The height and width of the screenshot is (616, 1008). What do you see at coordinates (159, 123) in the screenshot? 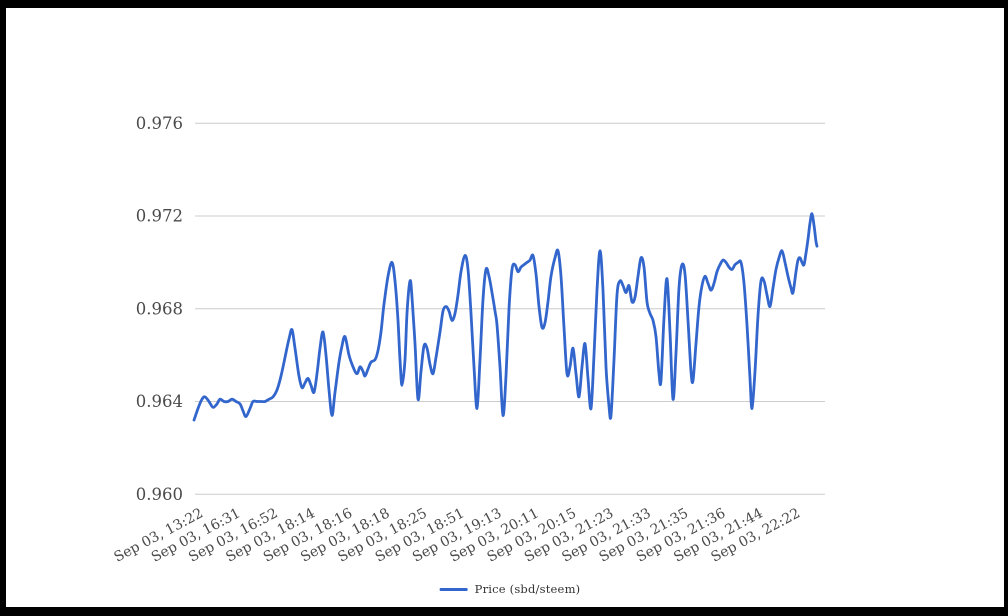
I see `y-axis-tick-label: 0.976` at bounding box center [159, 123].